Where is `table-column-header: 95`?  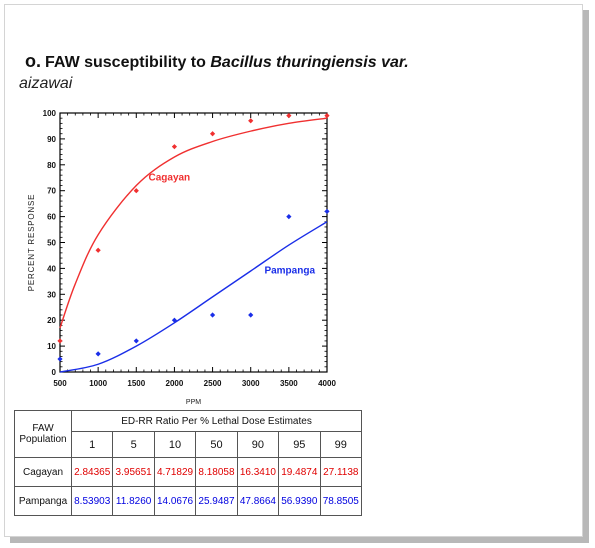
table-column-header: 95 is located at coordinates (299, 444).